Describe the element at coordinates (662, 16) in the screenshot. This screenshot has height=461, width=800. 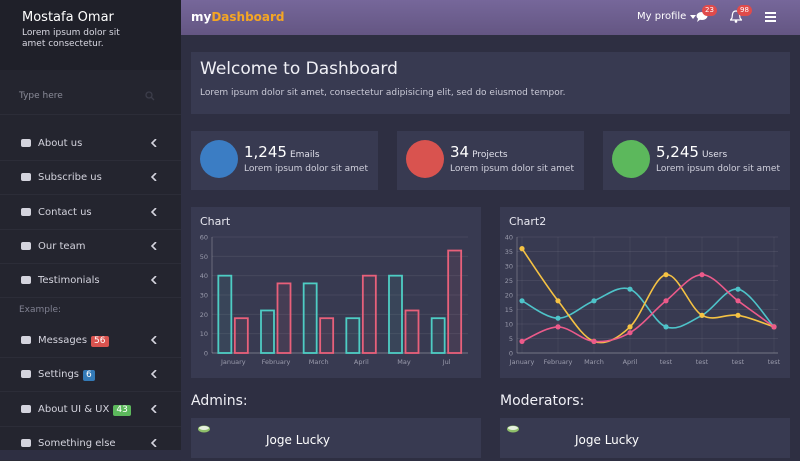
I see `profile-label: My profile` at that location.